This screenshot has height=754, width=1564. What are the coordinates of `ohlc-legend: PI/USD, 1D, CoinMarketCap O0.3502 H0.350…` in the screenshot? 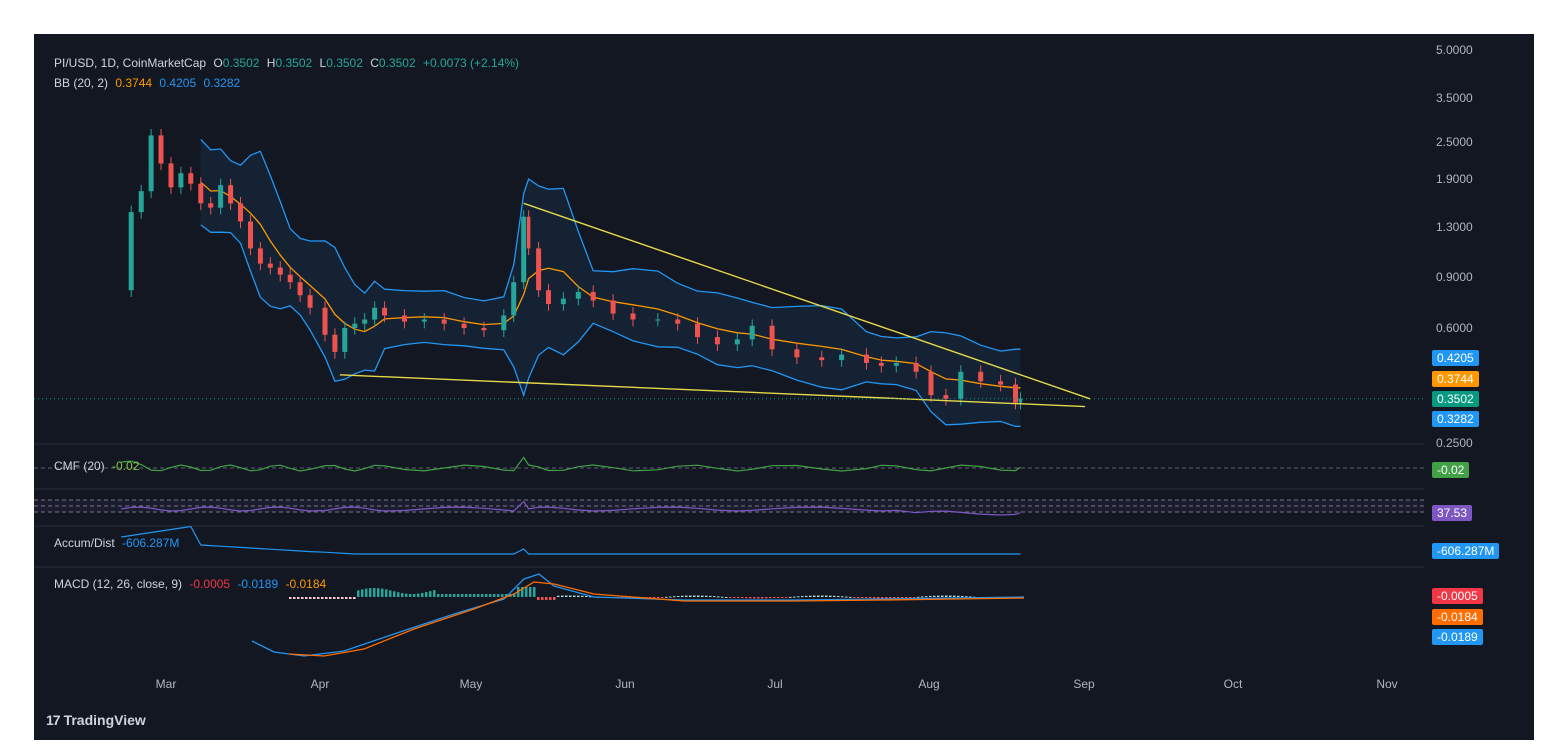 It's located at (288, 63).